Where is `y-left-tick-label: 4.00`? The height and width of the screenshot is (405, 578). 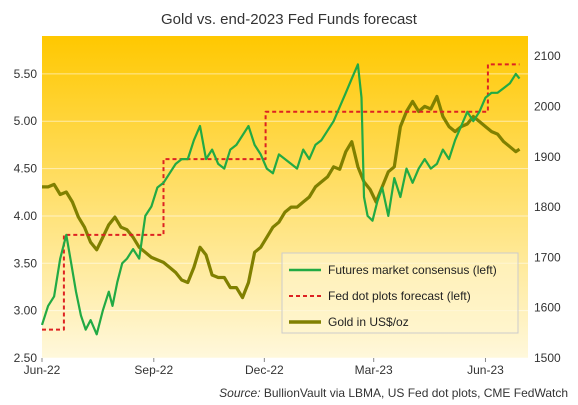 y-left-tick-label: 4.00 is located at coordinates (26, 216).